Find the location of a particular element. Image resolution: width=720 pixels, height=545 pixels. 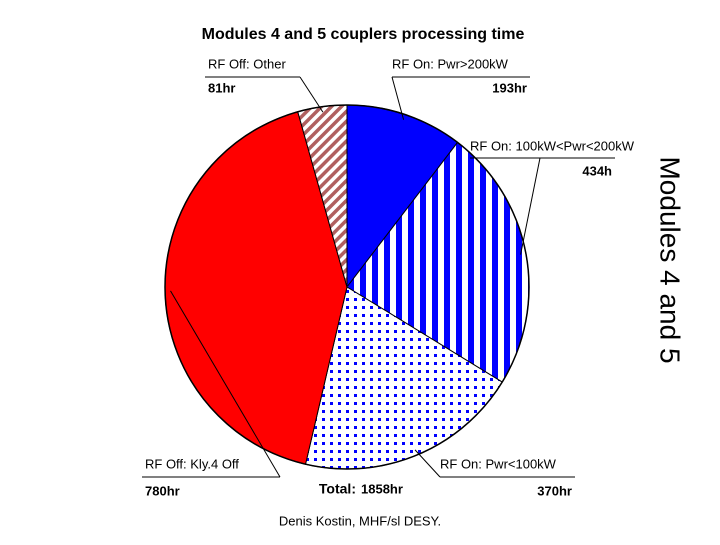

slice-label: RF On: 100kW<Pwr<200kW is located at coordinates (552, 145).